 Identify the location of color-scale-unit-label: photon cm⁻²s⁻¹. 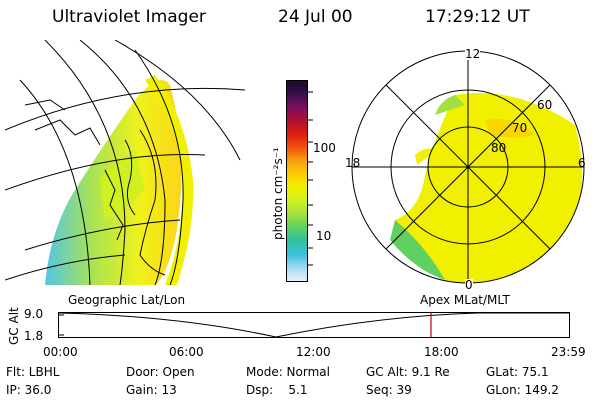
(278, 193).